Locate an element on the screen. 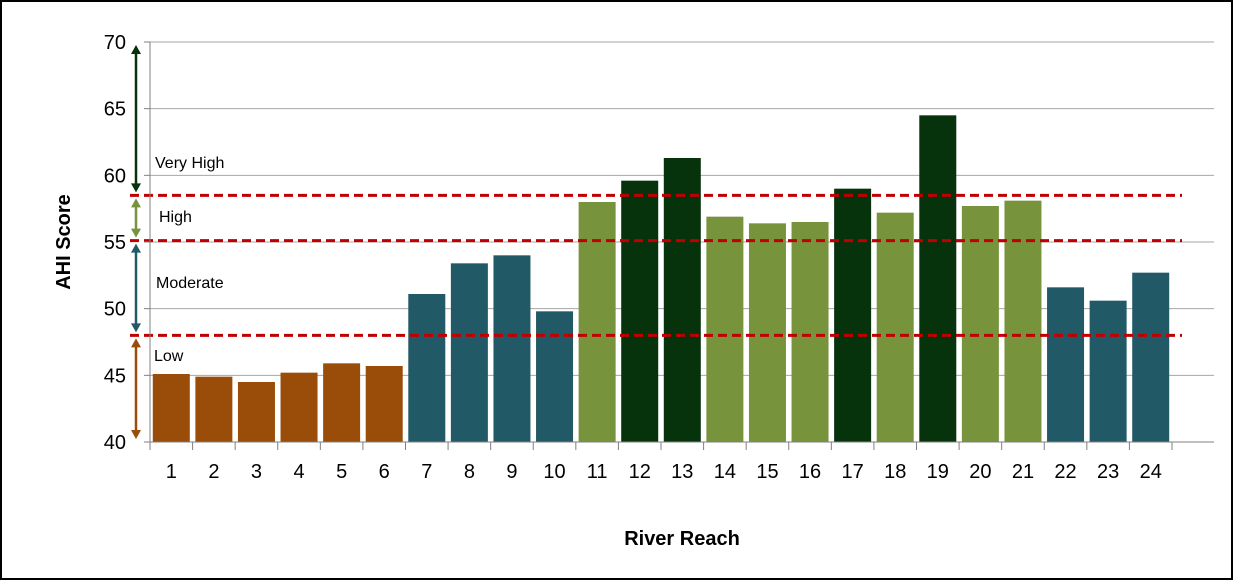 The width and height of the screenshot is (1233, 582). x-tick-label: 14 is located at coordinates (725, 472).